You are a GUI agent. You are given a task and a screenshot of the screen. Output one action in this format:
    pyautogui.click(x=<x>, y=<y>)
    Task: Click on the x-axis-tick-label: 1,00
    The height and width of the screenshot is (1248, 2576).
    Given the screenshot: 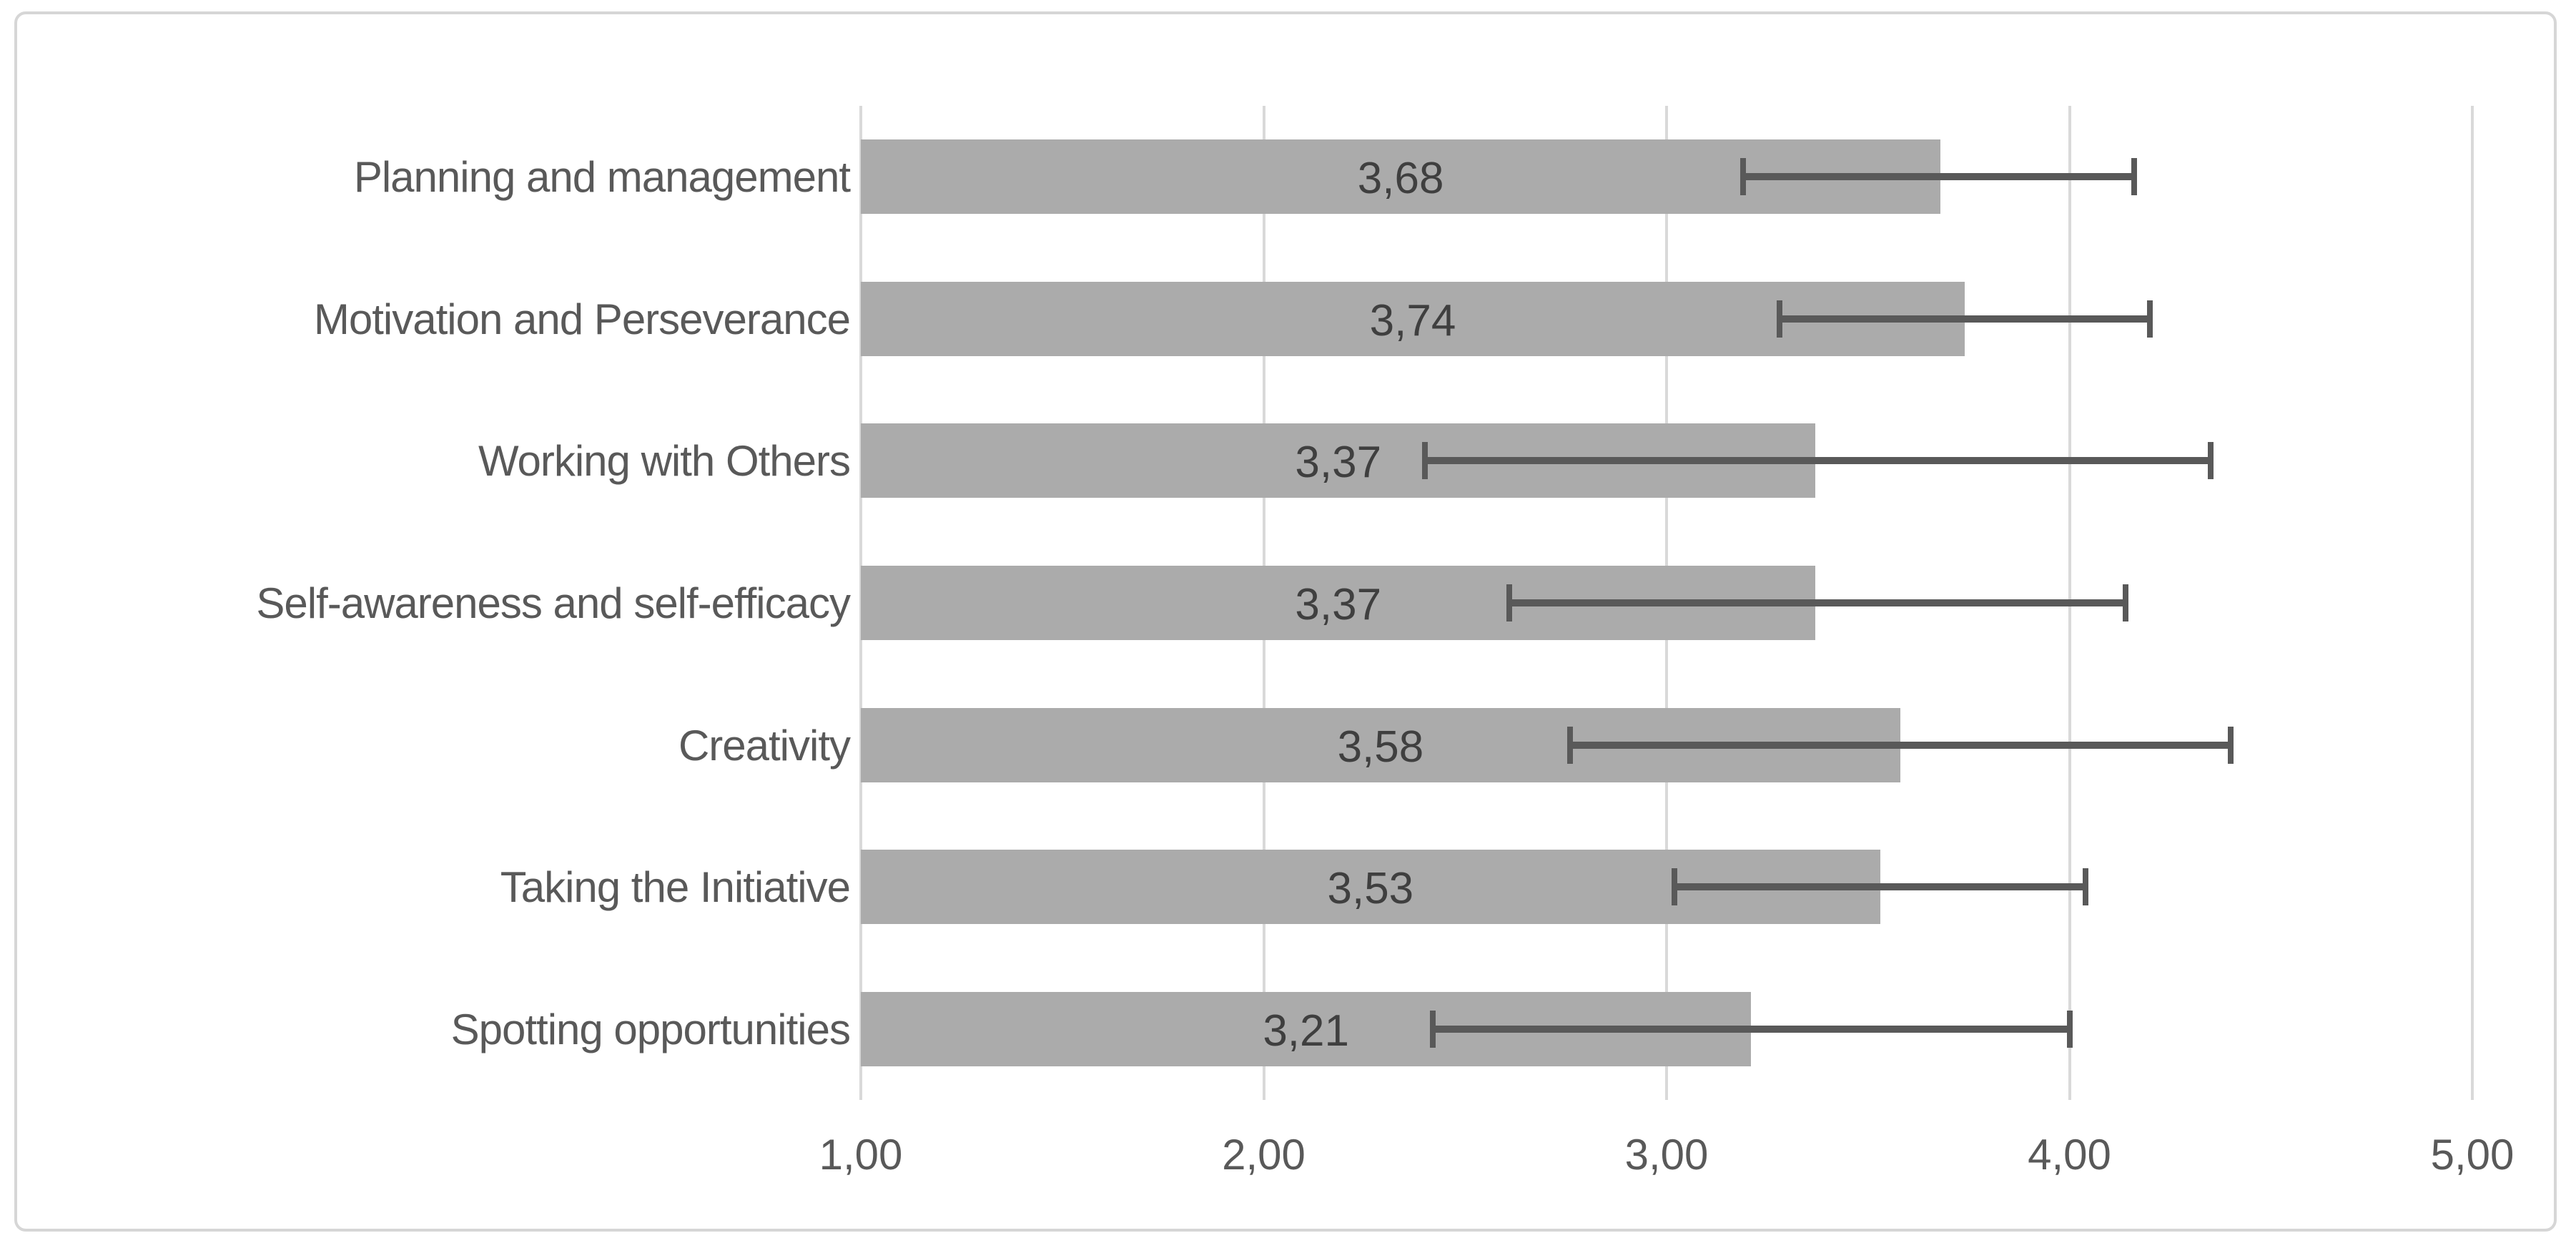 What is the action you would take?
    pyautogui.click(x=861, y=1155)
    